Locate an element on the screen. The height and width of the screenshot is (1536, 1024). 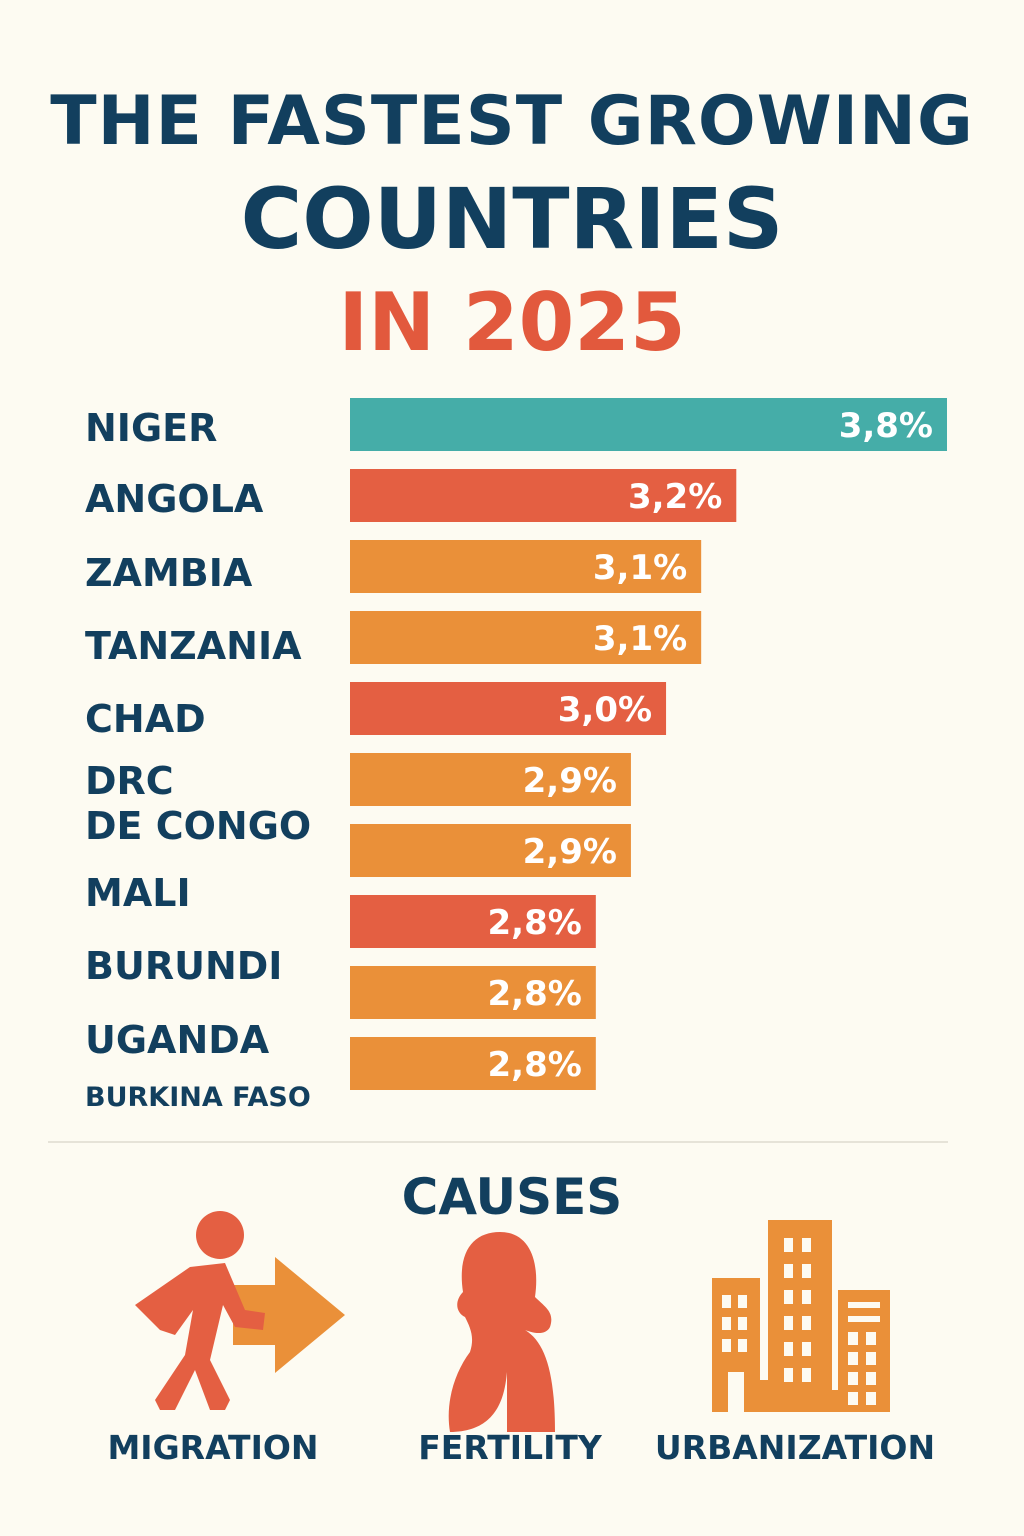
country-label: UGANDA is located at coordinates (177, 1040).